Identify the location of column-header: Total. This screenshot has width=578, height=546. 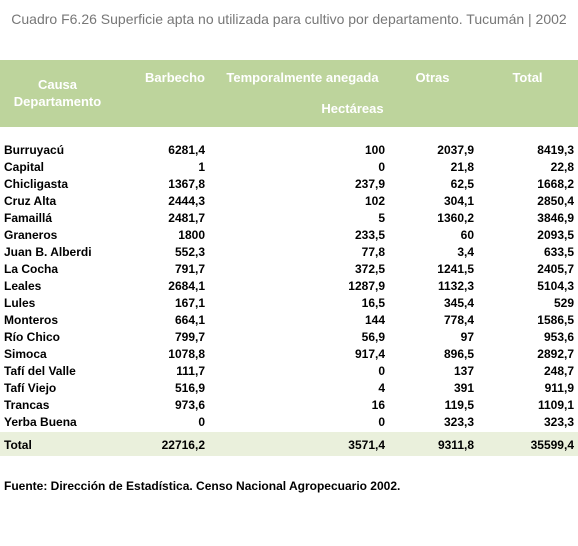
(527, 77).